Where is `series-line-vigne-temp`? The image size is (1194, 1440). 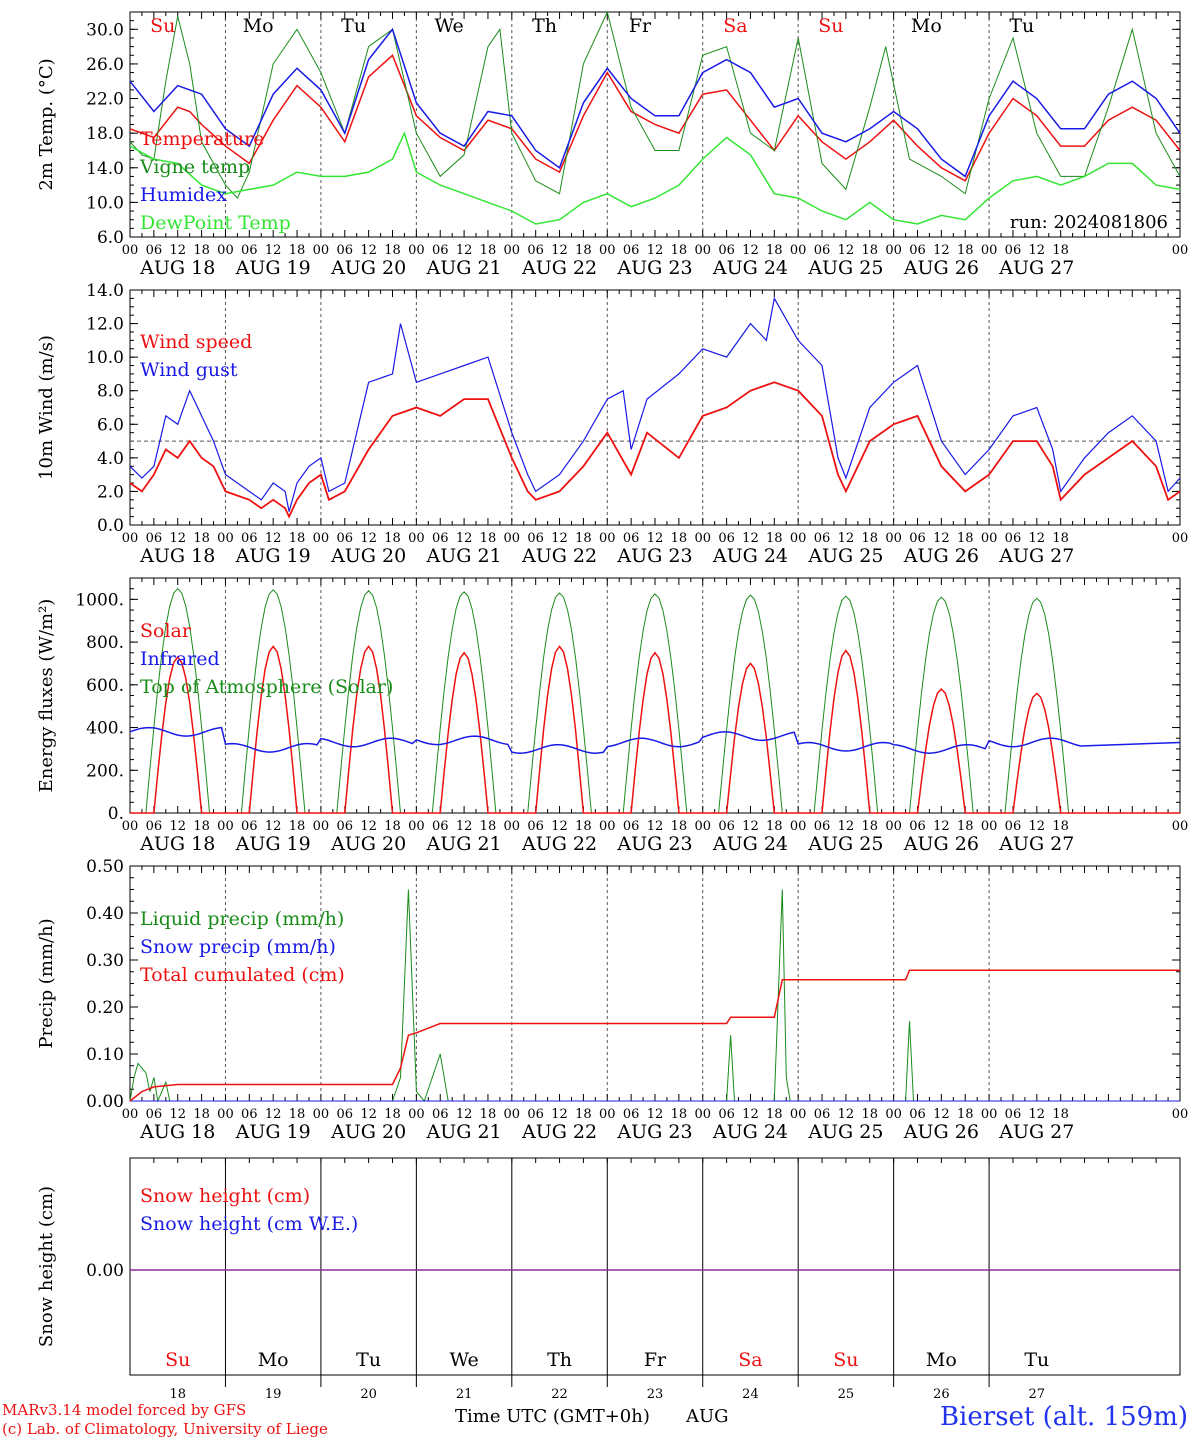
series-line-vigne-temp is located at coordinates (655, 104).